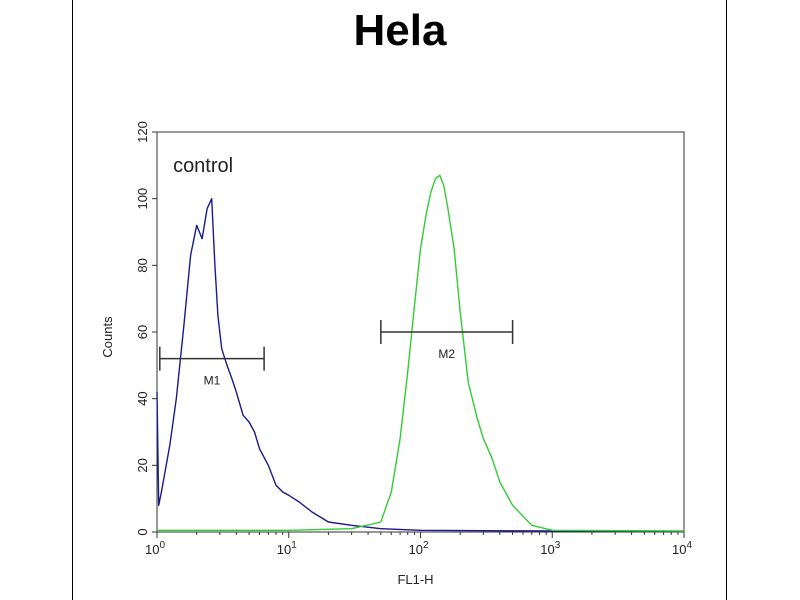  Describe the element at coordinates (142, 398) in the screenshot. I see `y-tick-label: 40` at that location.